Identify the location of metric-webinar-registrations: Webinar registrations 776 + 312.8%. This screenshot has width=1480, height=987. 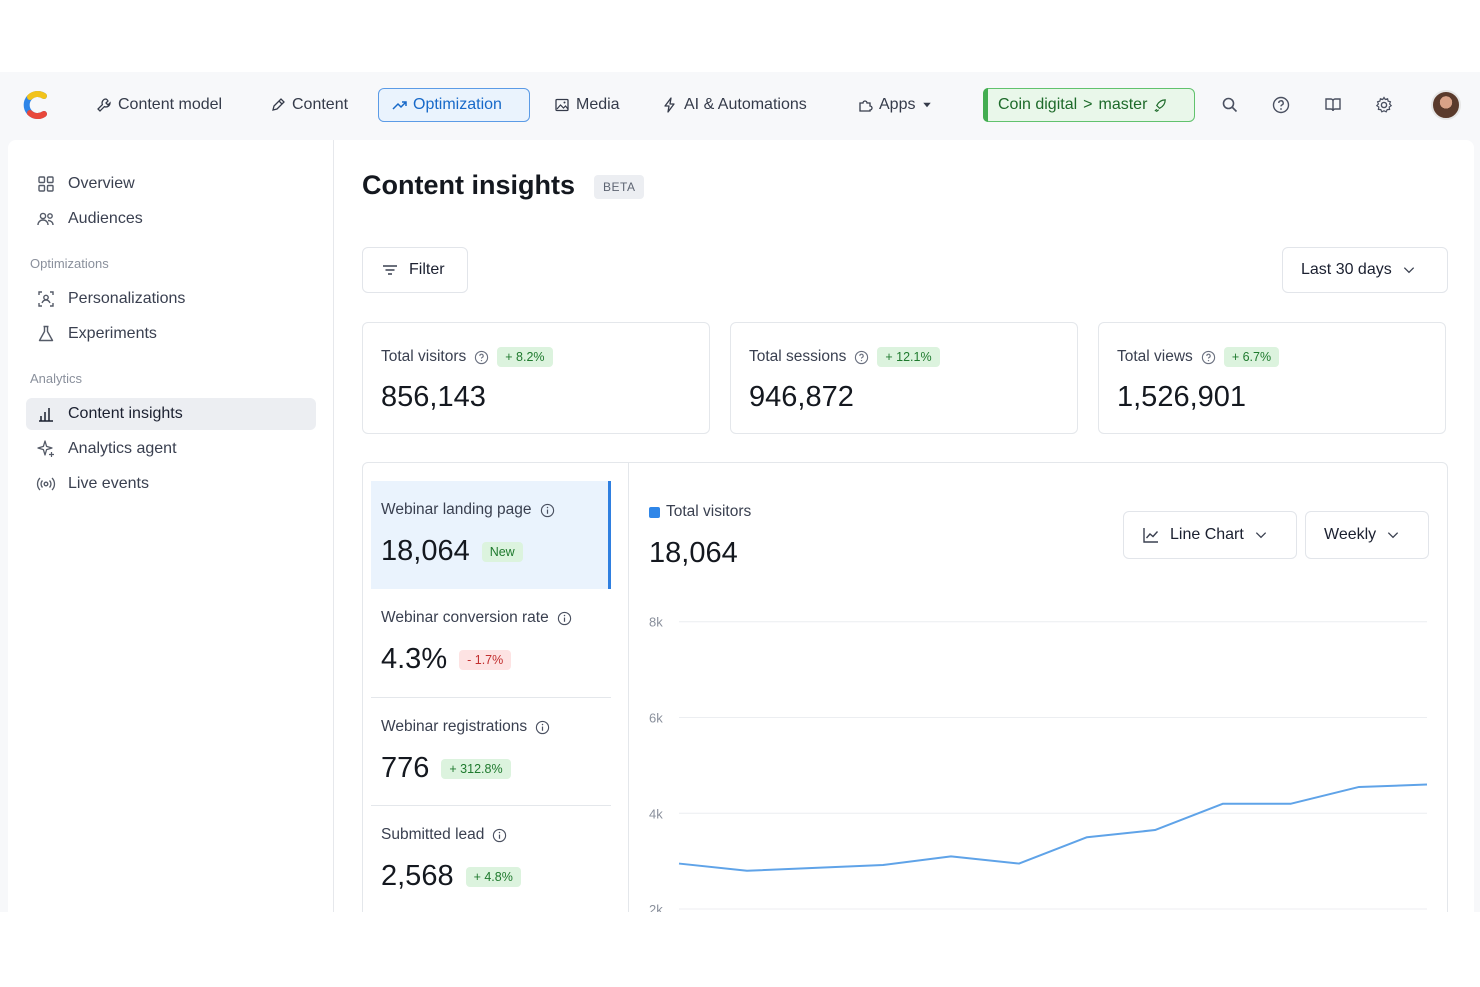
(491, 751).